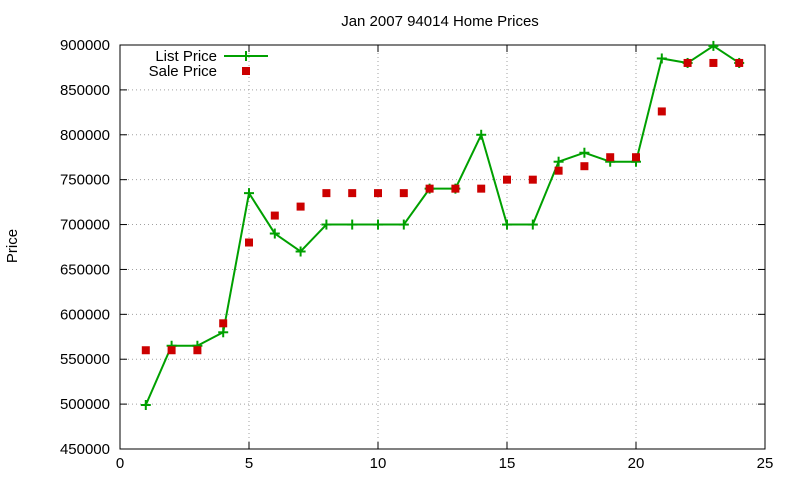 This screenshot has width=800, height=480. What do you see at coordinates (249, 463) in the screenshot?
I see `x-tick-label: 5` at bounding box center [249, 463].